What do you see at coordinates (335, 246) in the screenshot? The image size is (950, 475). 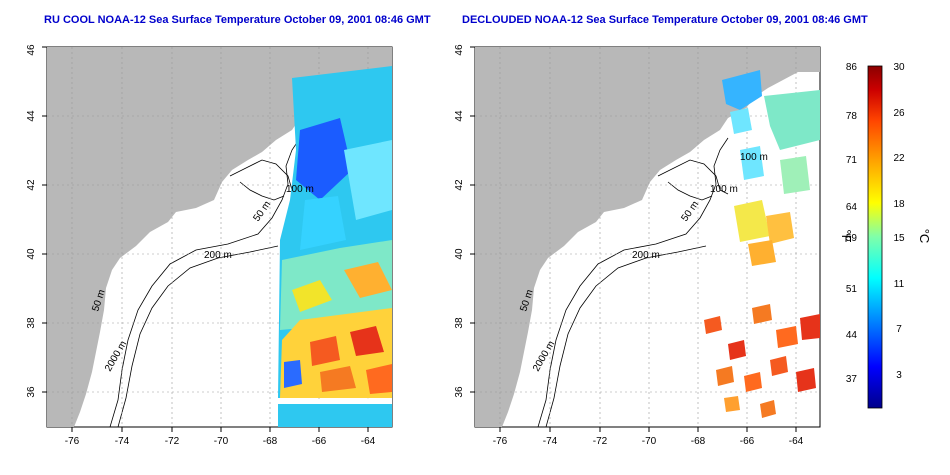 I see `left-sst-swath` at bounding box center [335, 246].